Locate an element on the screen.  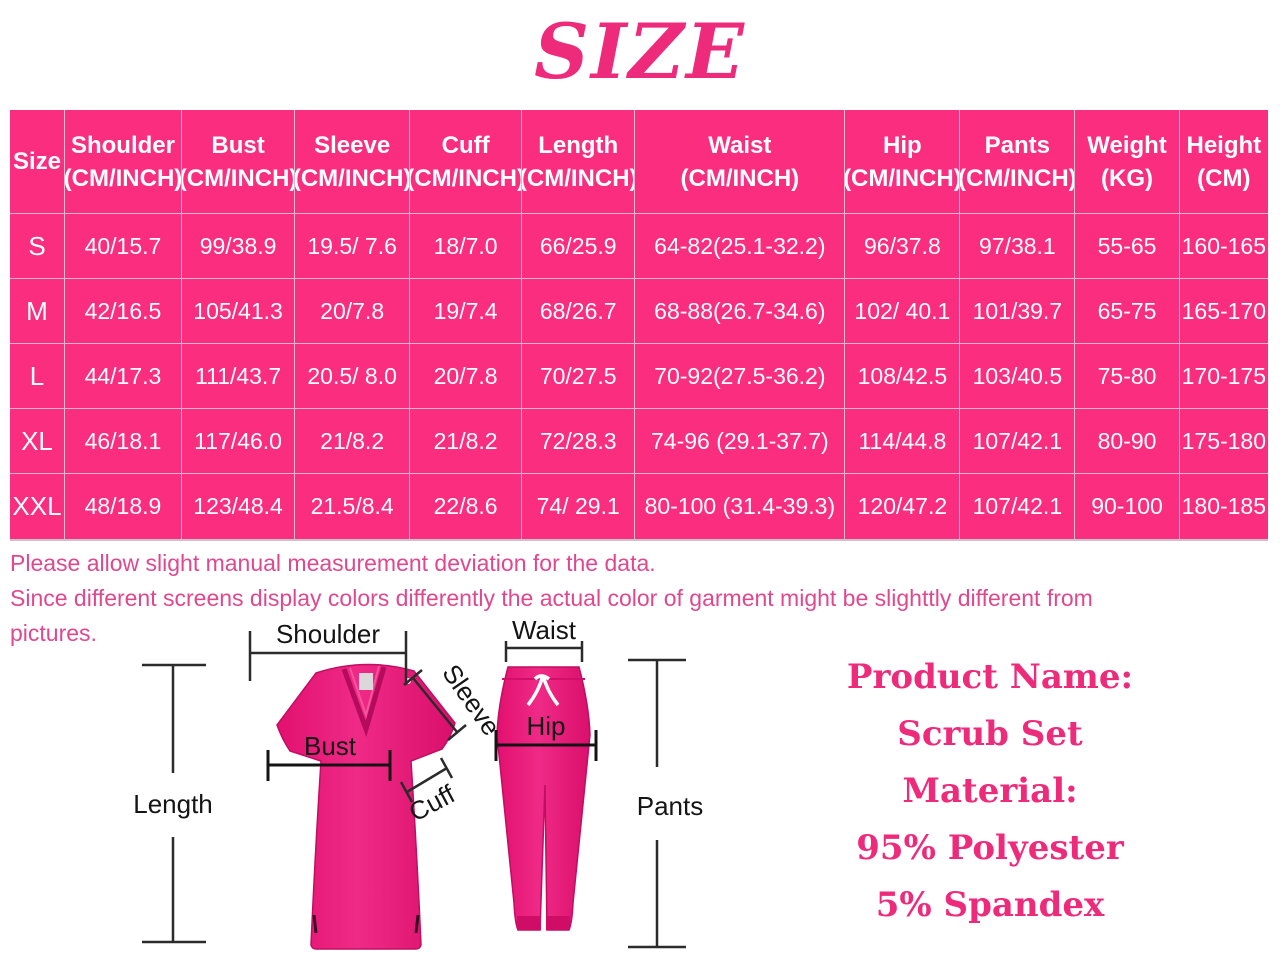
table-header-cell: Weight (KG) is located at coordinates (1127, 162).